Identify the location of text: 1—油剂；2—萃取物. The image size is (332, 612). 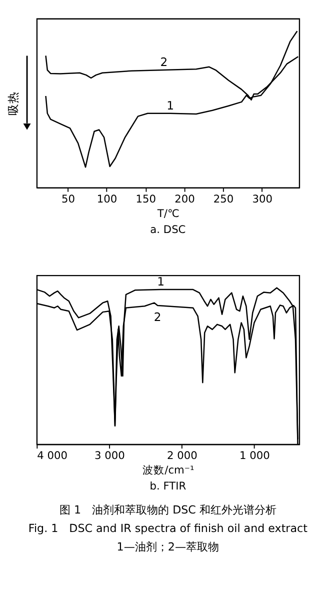
(168, 547).